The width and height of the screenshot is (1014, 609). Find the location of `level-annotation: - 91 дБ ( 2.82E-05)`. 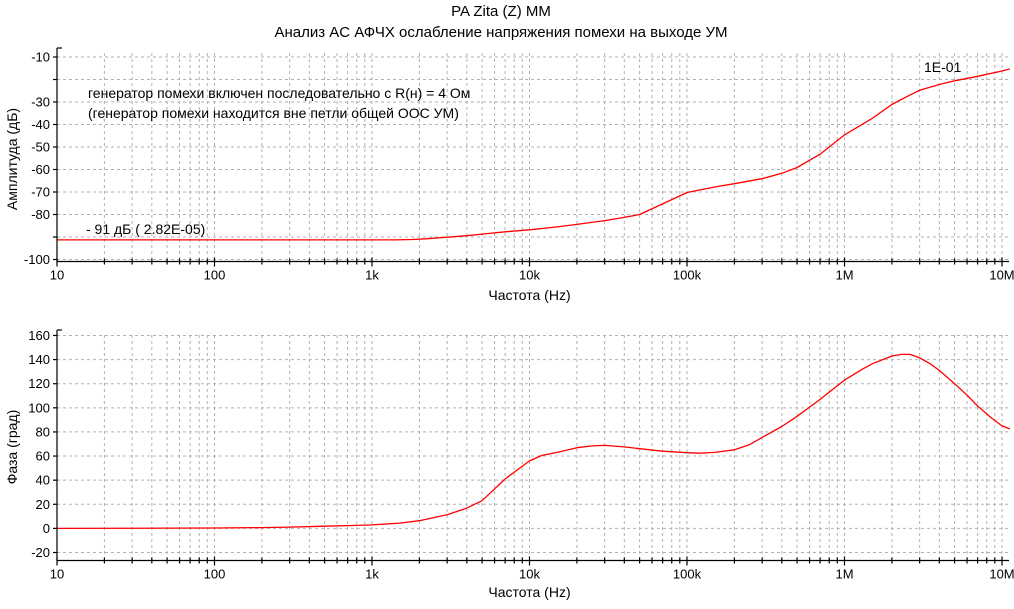

level-annotation: - 91 дБ ( 2.82E-05) is located at coordinates (146, 229).